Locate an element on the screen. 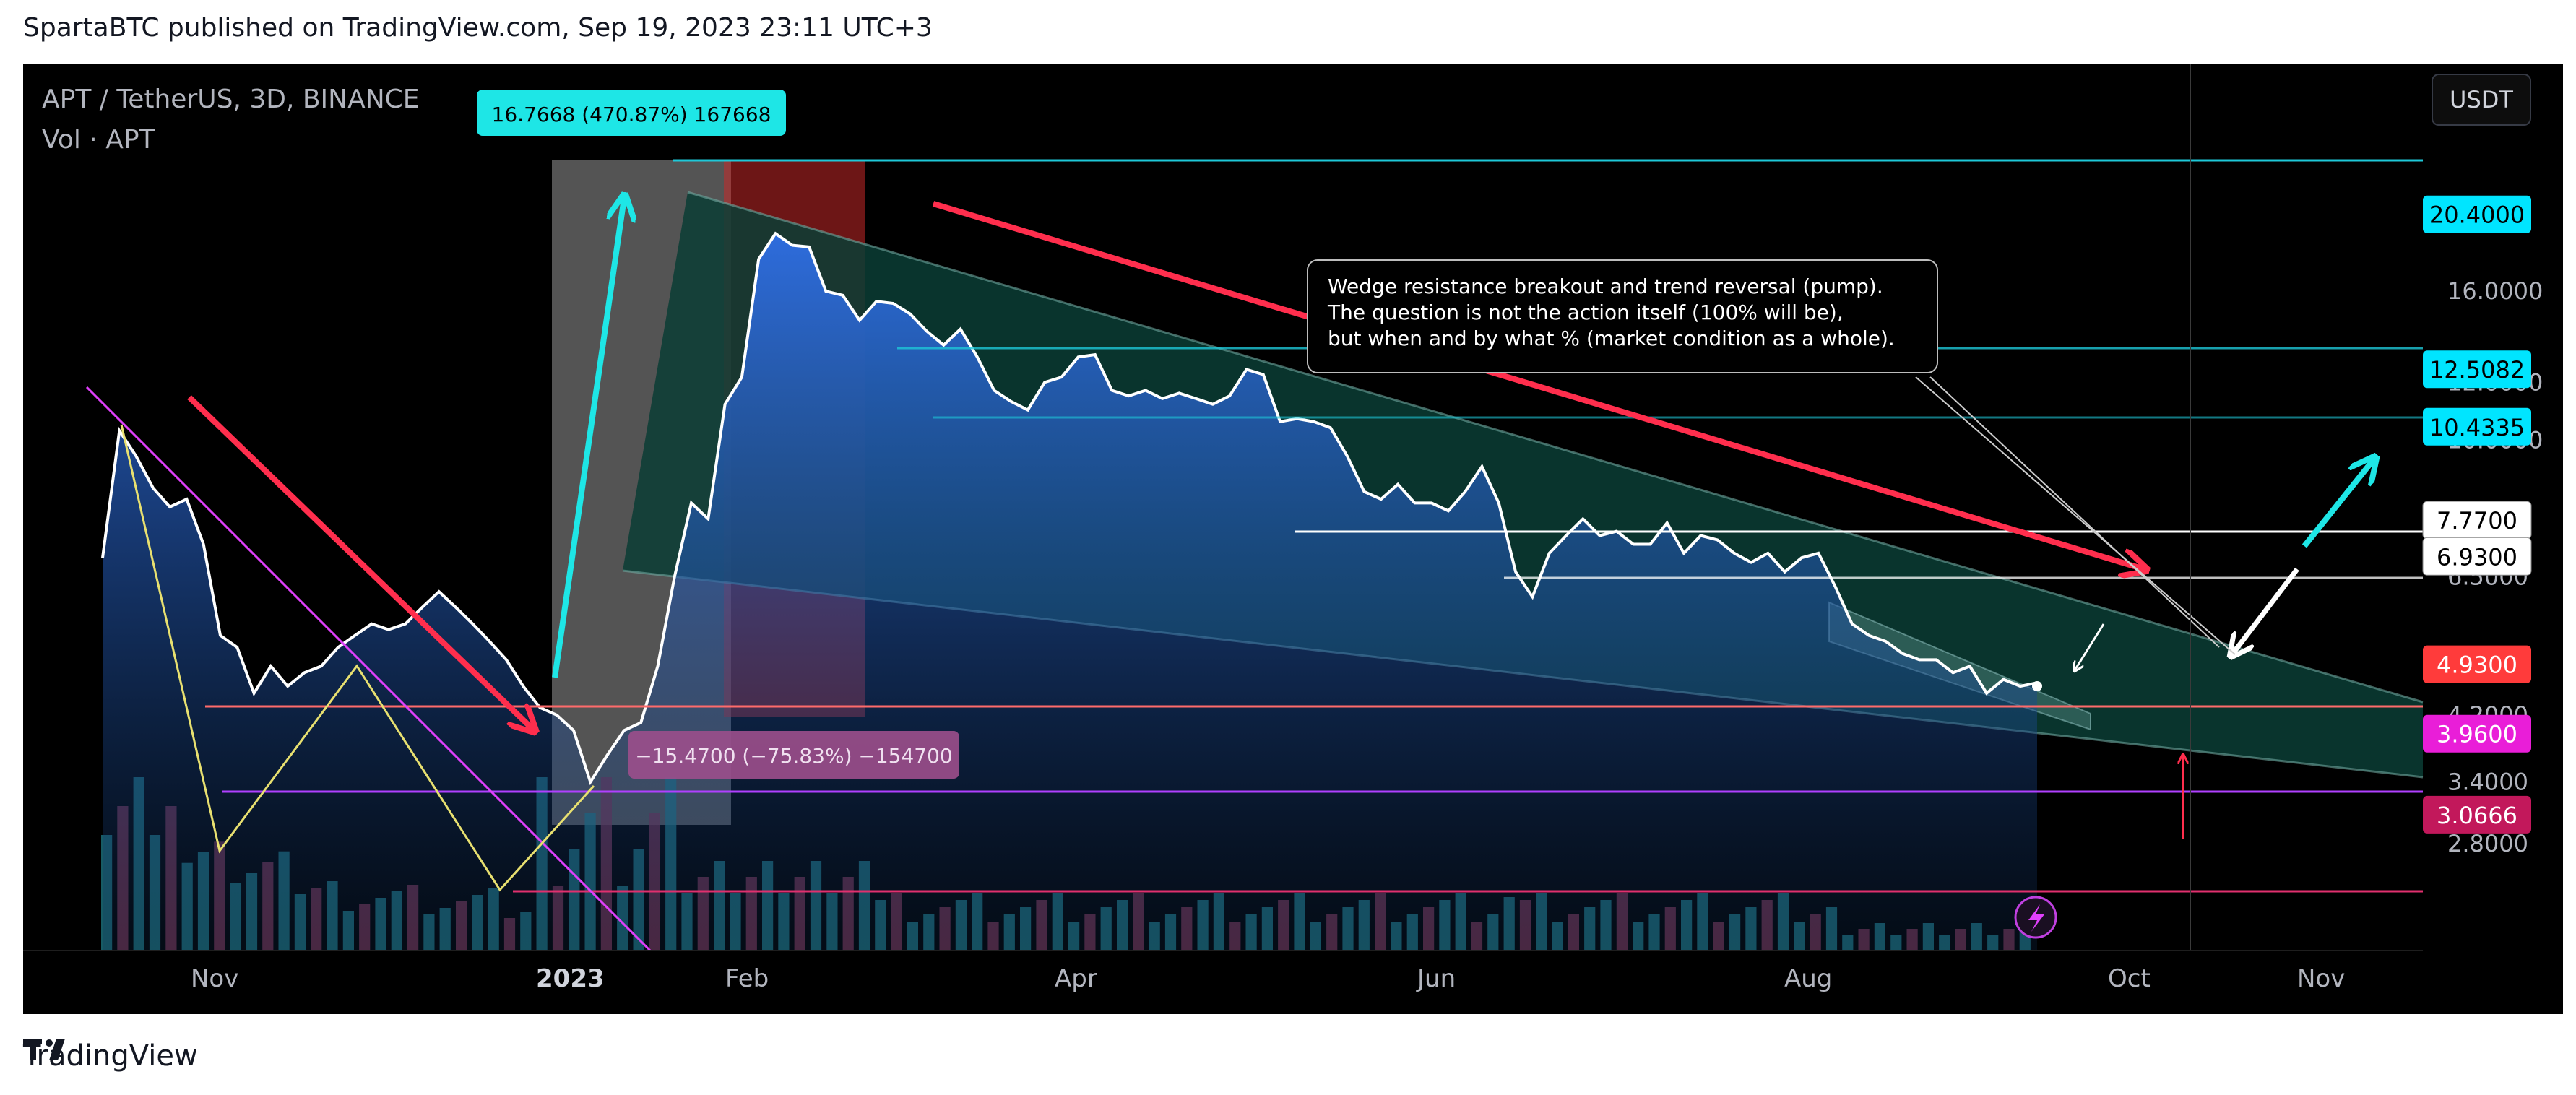 The image size is (2576, 1095). callout-box is located at coordinates (1622, 316).